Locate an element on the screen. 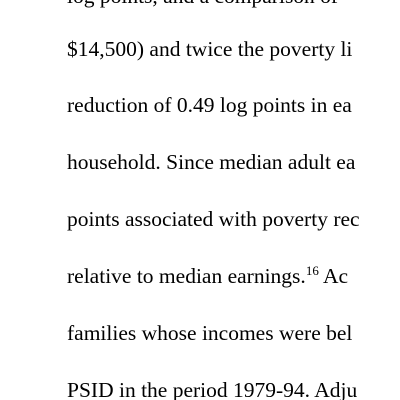 This screenshot has height=400, width=400. text-line: household. Since median adult ea is located at coordinates (211, 162).